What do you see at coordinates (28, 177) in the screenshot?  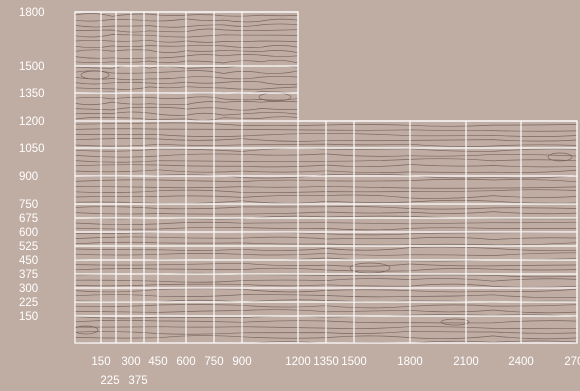 I see `y-tick-label: 900` at bounding box center [28, 177].